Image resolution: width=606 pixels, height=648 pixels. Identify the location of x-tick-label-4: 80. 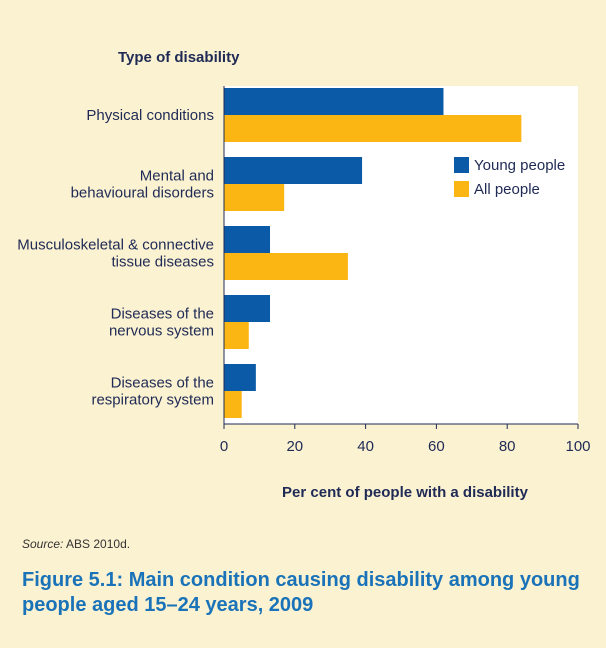
(507, 446).